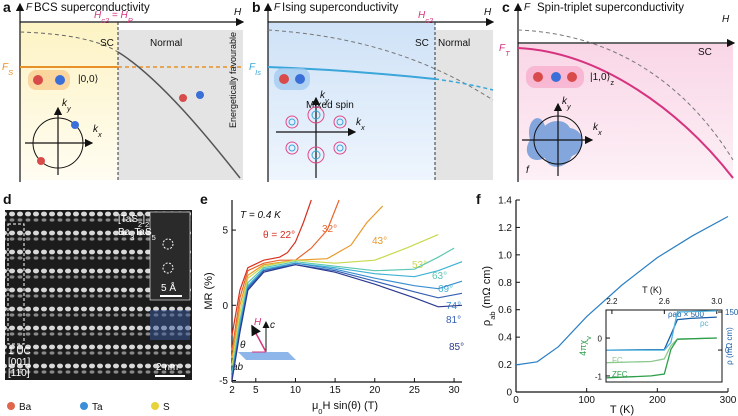 The width and height of the screenshot is (738, 416). I want to click on legend-label: Ba, so click(25, 407).